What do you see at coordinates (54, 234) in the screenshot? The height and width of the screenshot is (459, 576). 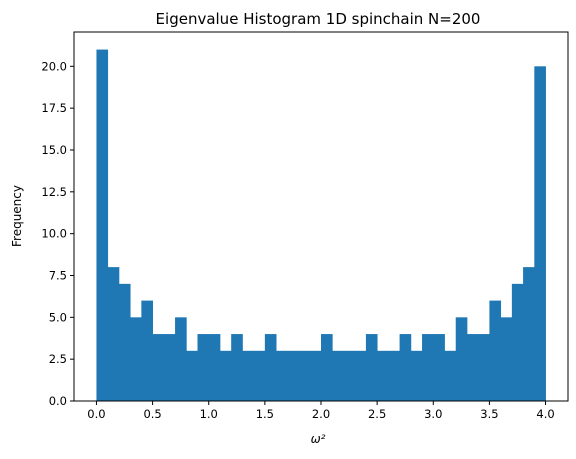 I see `y-tick-label: 10.0` at bounding box center [54, 234].